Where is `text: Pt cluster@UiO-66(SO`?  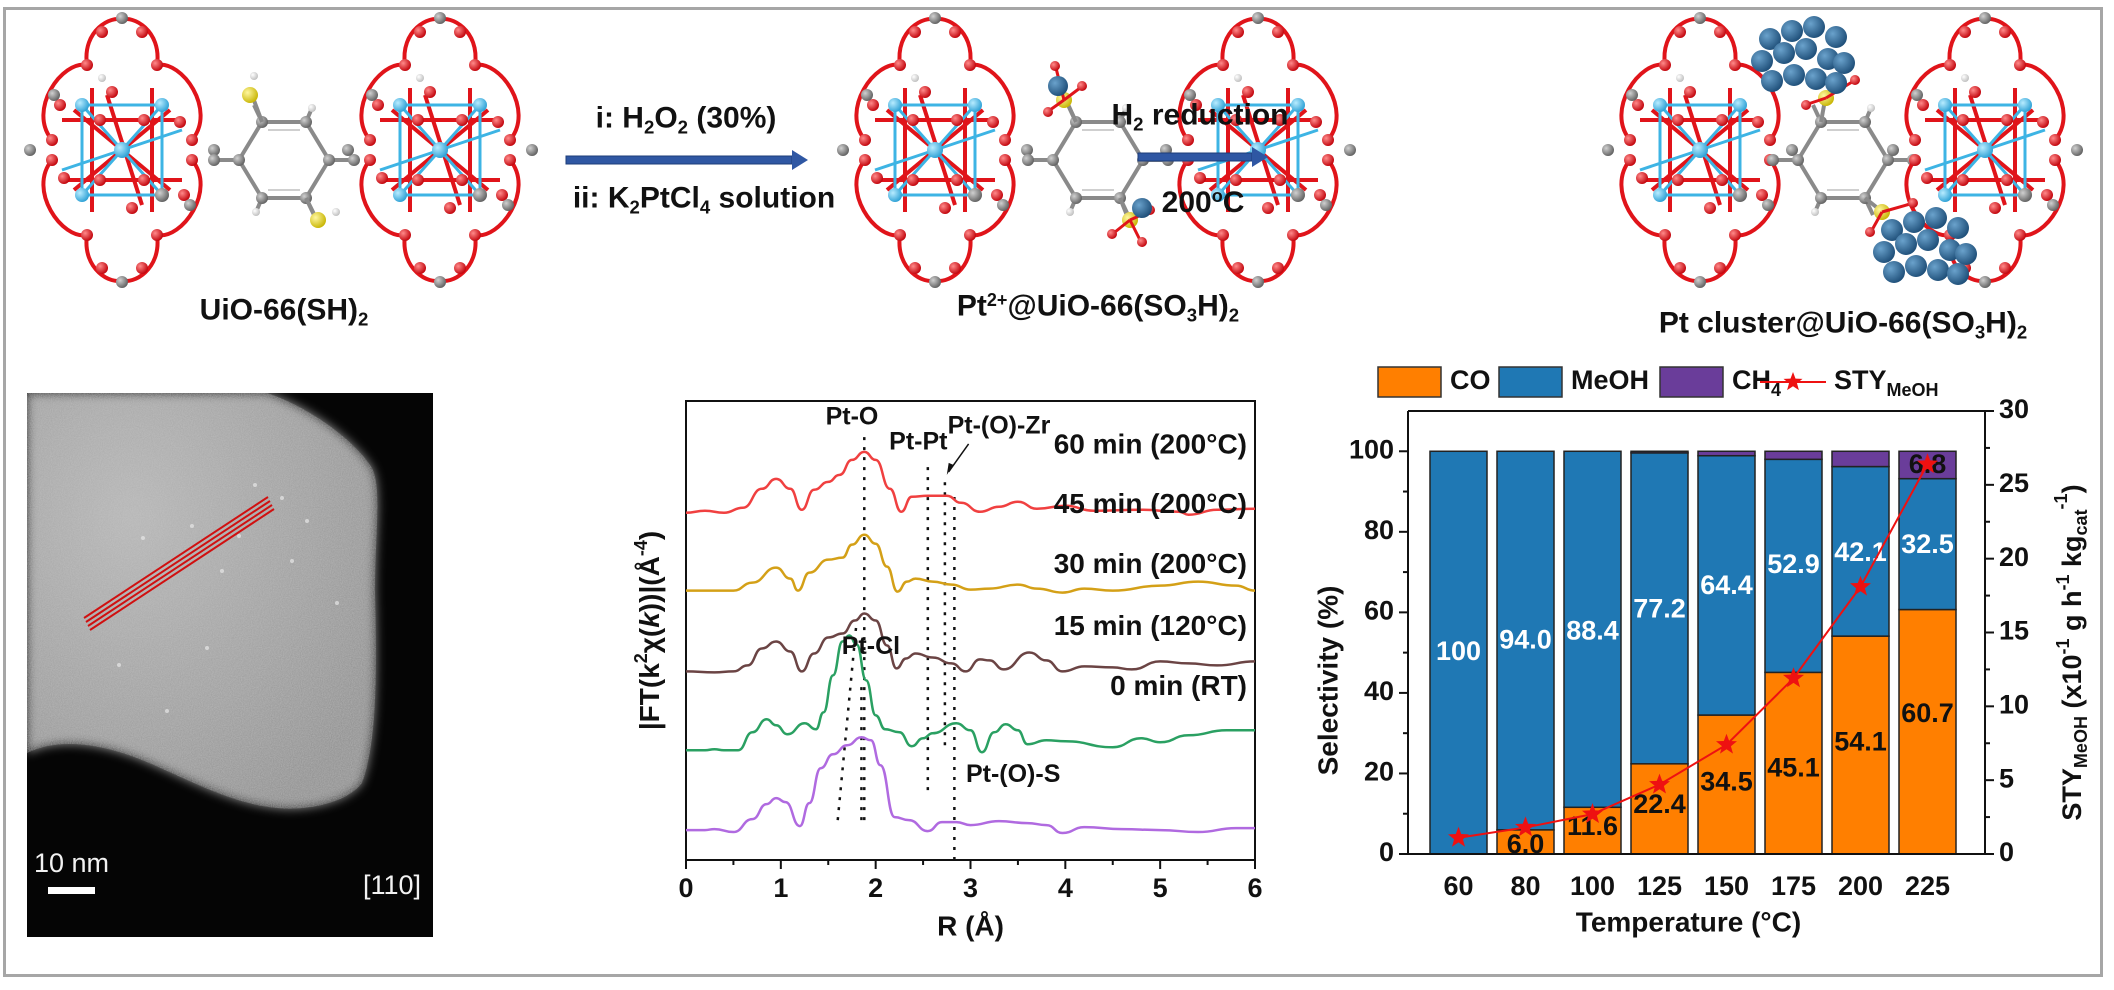 text: Pt cluster@UiO-66(SO is located at coordinates (1816, 323).